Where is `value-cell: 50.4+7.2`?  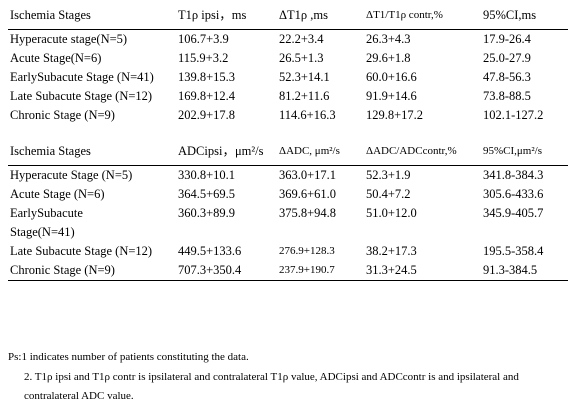 value-cell: 50.4+7.2 is located at coordinates (388, 194).